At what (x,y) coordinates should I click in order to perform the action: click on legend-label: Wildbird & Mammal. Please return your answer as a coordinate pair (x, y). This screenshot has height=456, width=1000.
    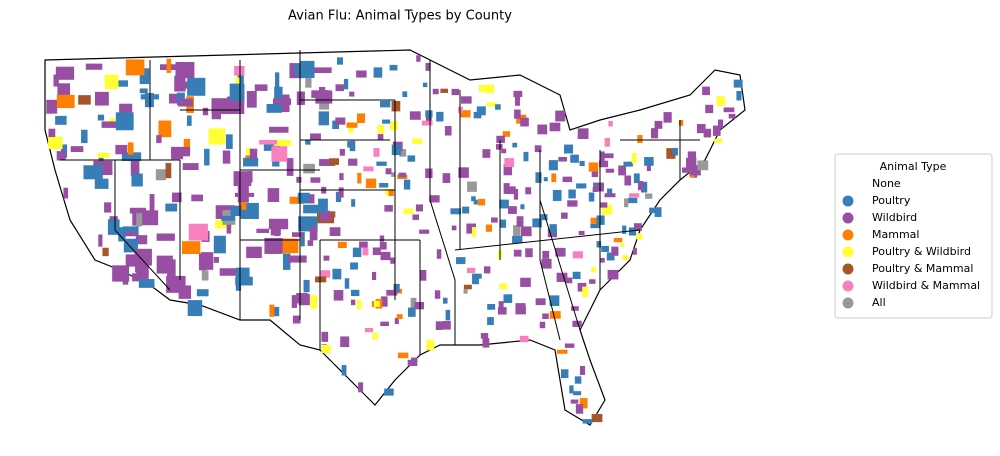
    Looking at the image, I should click on (926, 285).